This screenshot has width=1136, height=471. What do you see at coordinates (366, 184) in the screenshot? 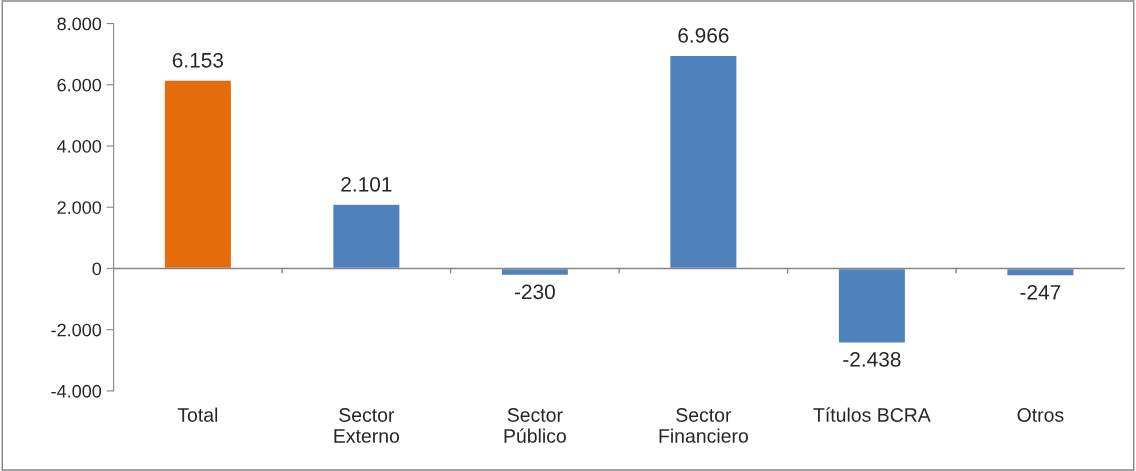
I see `data-label: 2.101` at bounding box center [366, 184].